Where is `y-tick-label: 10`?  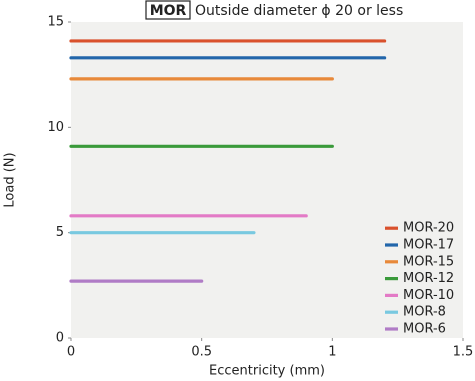 y-tick-label: 10 is located at coordinates (55, 127).